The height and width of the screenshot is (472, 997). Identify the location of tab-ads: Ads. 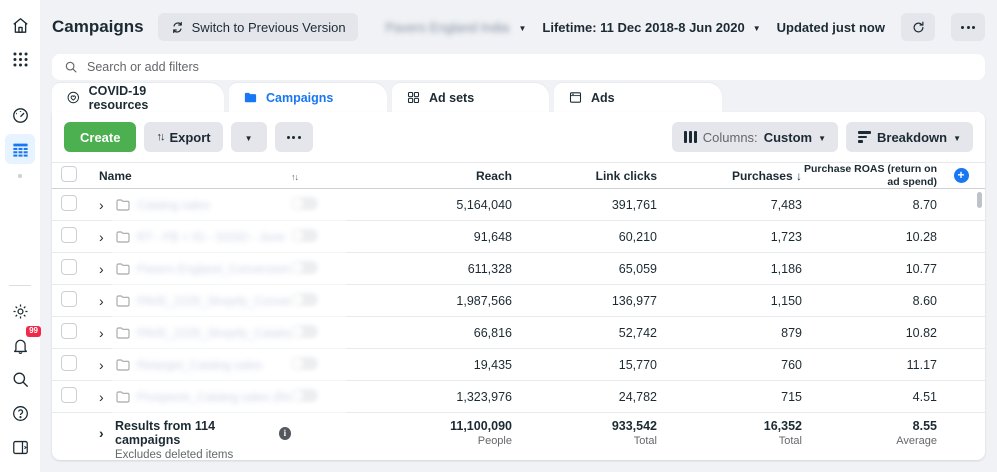
(638, 97).